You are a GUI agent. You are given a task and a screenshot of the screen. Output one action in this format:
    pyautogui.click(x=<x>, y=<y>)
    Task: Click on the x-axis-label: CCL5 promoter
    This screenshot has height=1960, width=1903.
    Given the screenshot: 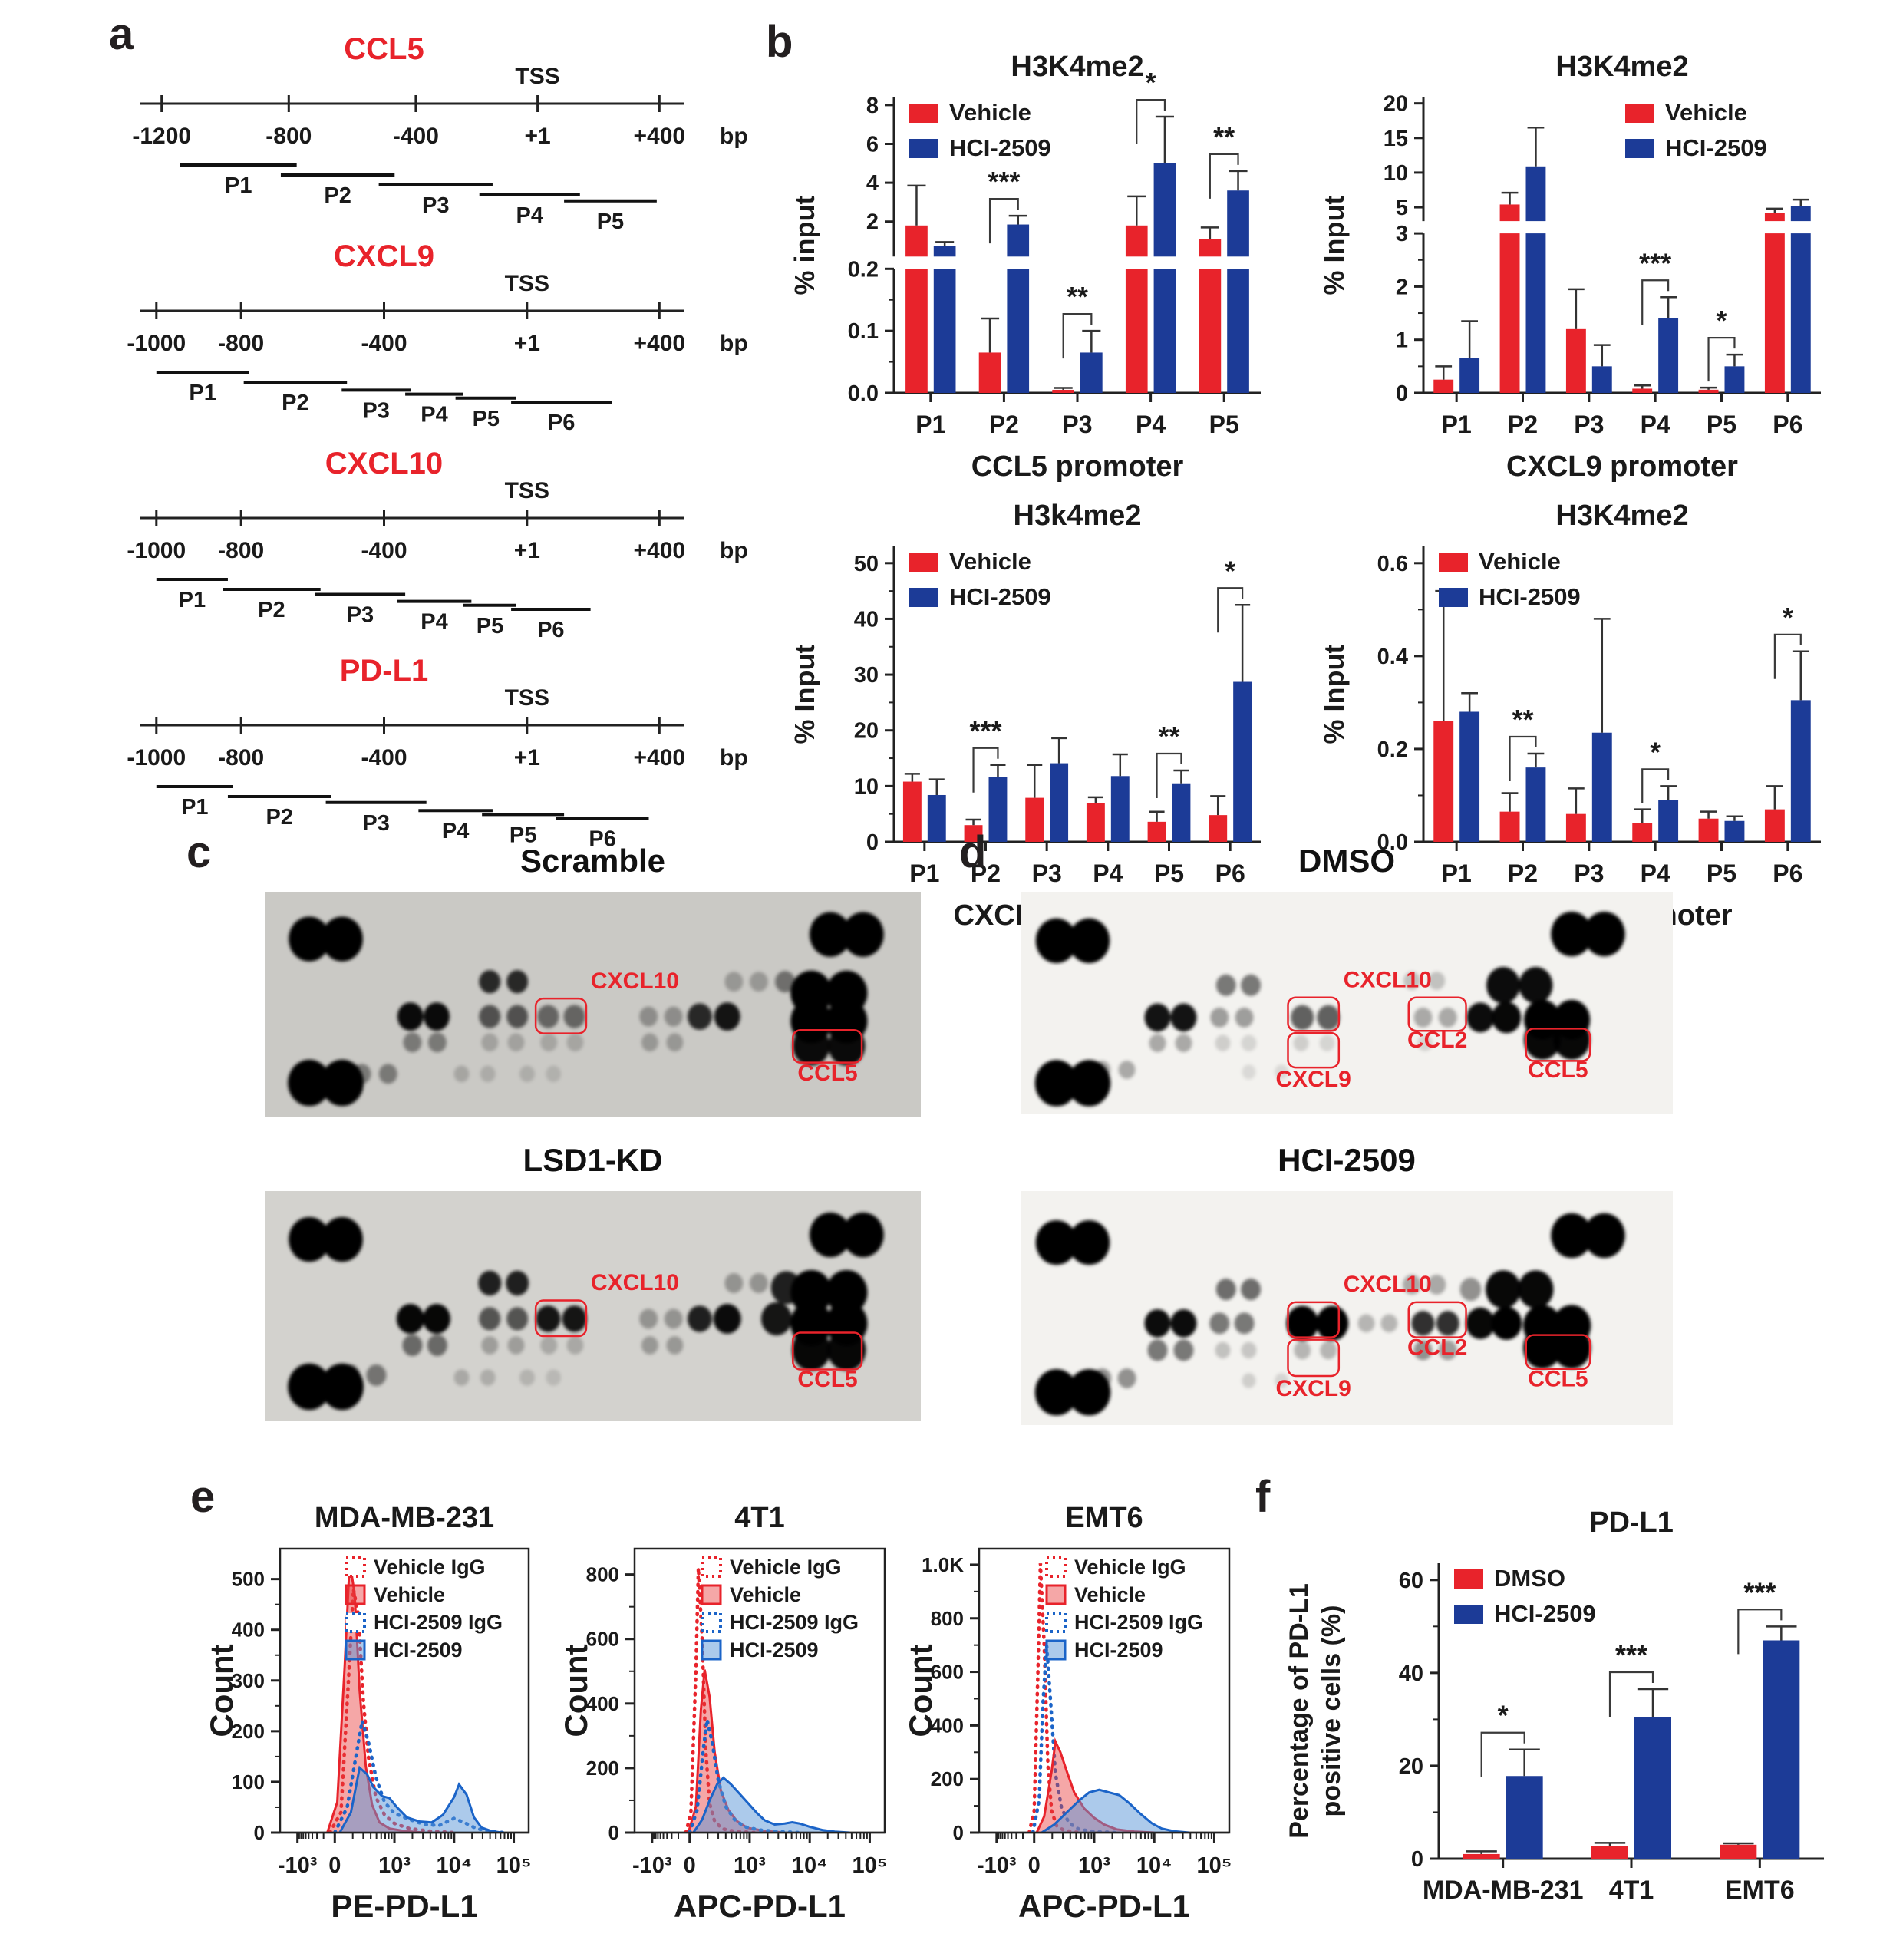 What is the action you would take?
    pyautogui.click(x=1077, y=466)
    